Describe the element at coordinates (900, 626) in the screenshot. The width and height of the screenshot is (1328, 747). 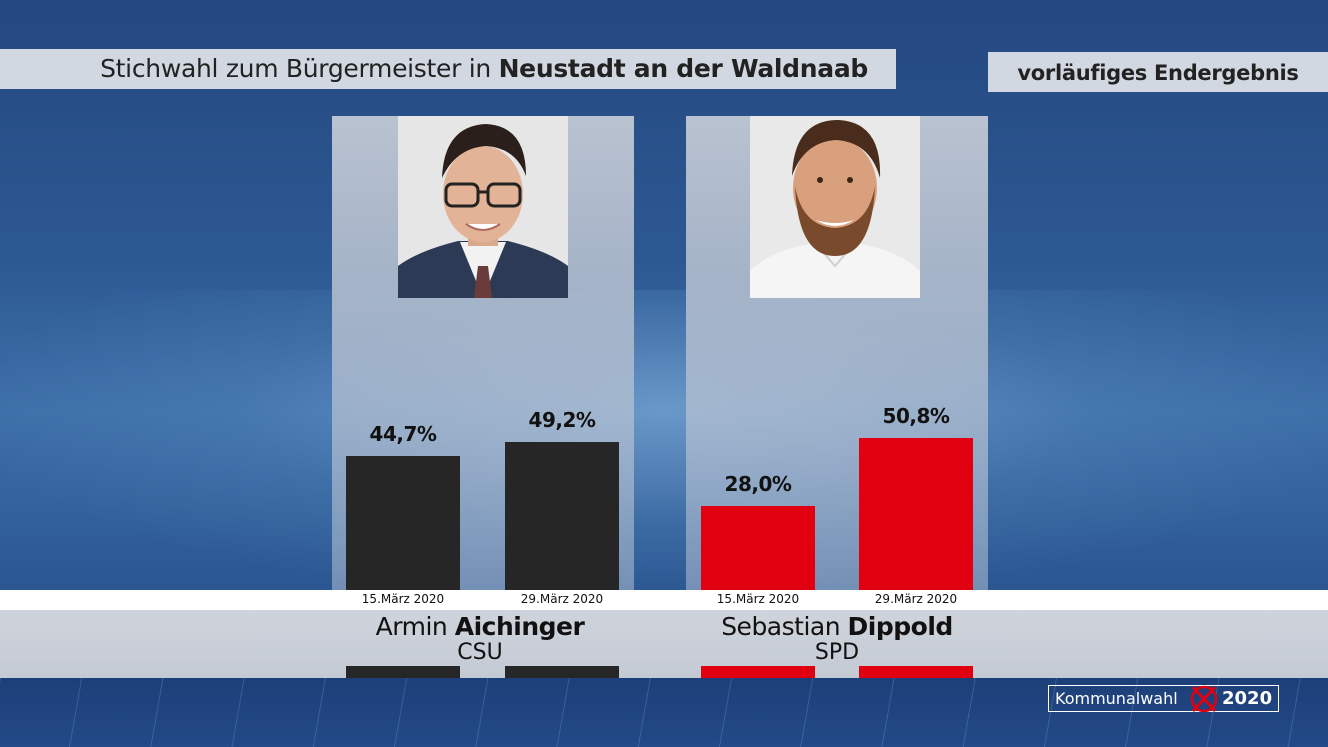
I see `last-name: Dippold` at that location.